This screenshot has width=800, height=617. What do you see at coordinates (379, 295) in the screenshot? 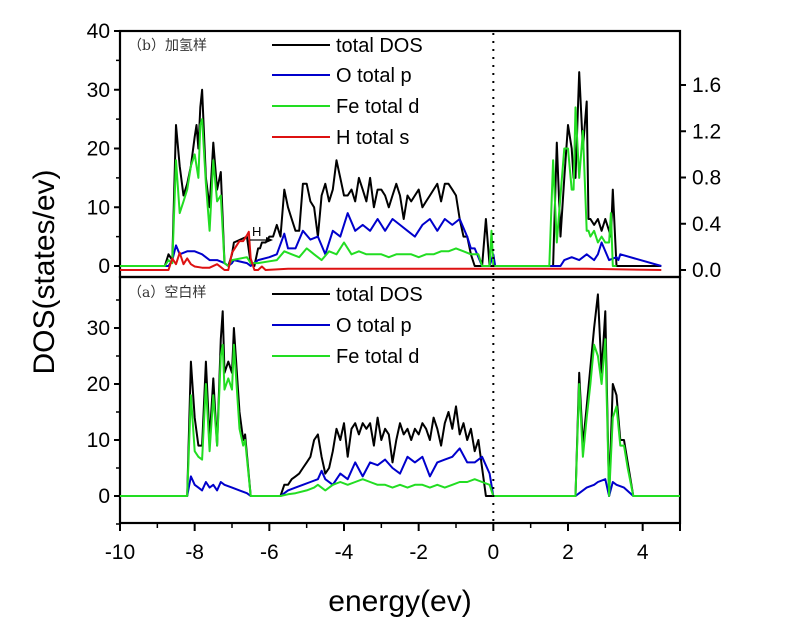
I see `legend-a-label-0: total DOS` at bounding box center [379, 295].